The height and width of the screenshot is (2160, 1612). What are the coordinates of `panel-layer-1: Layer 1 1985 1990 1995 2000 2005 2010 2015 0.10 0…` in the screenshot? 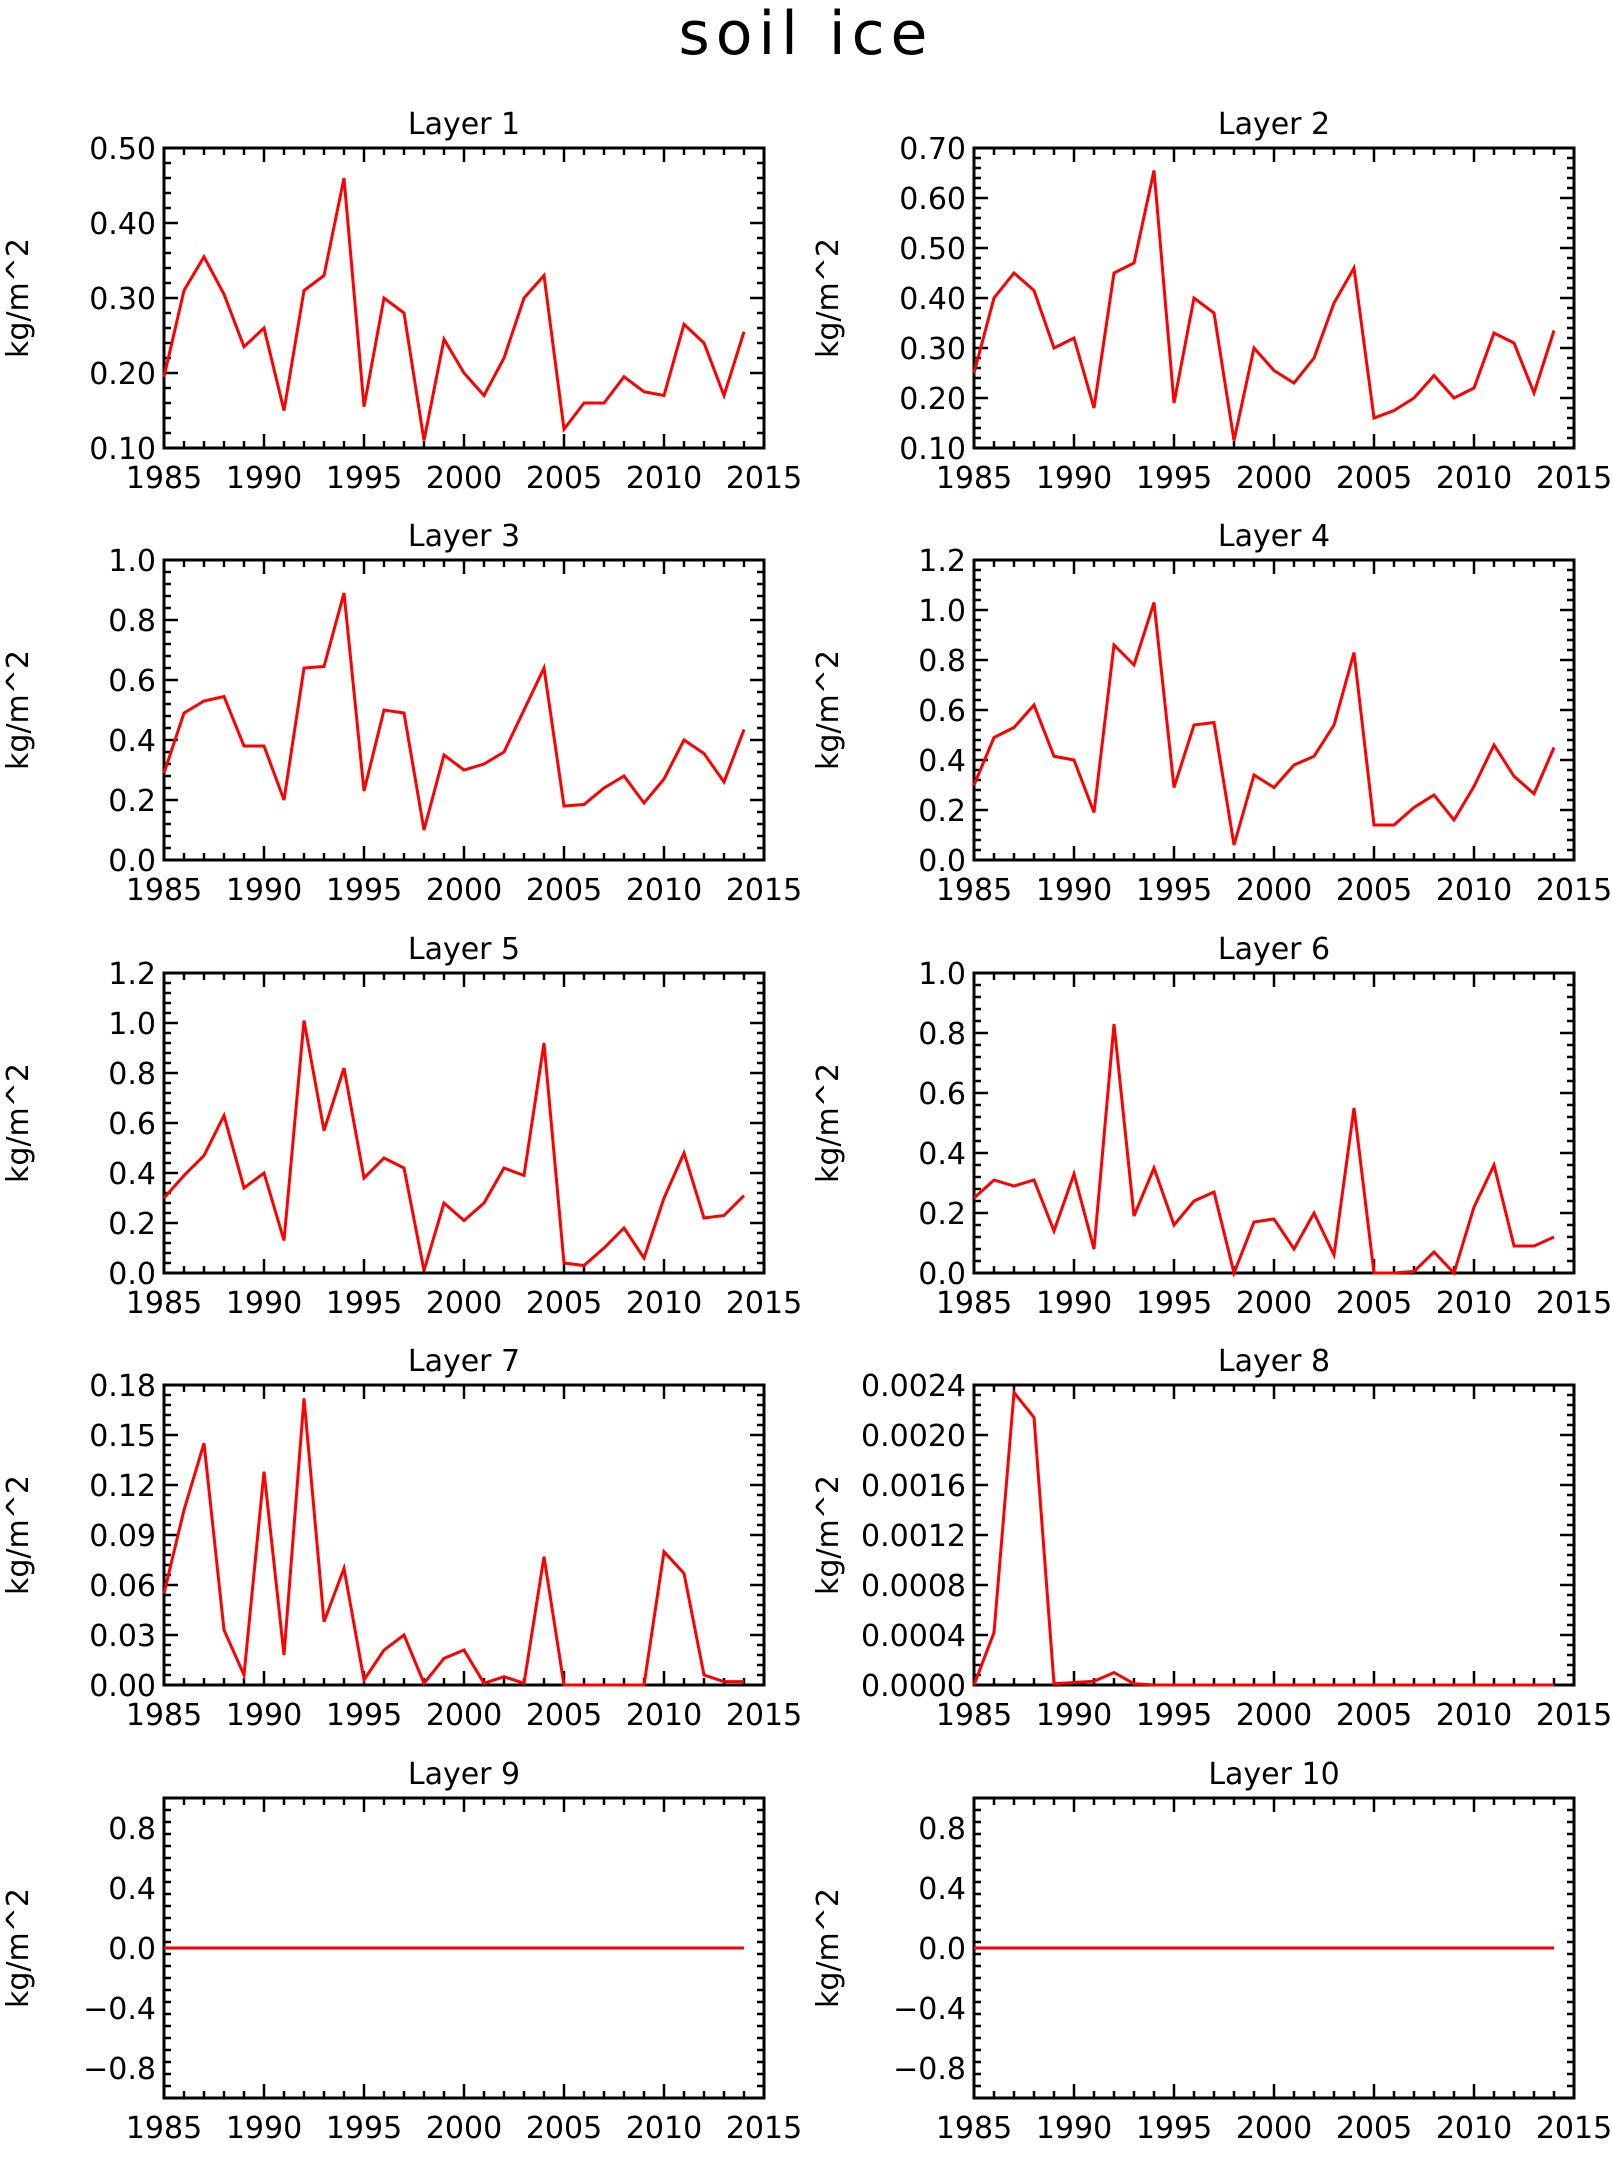 It's located at (401, 301).